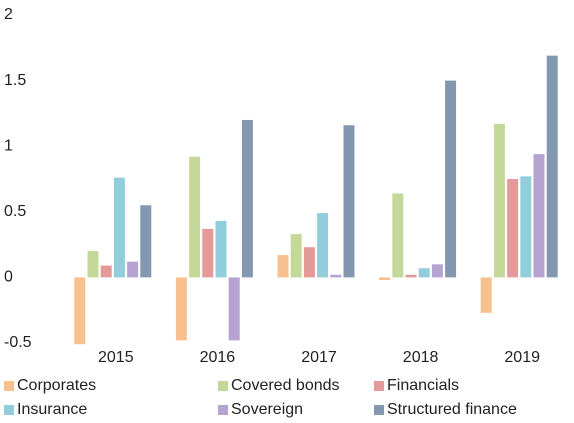 This screenshot has width=574, height=423. I want to click on legend-label: Structured finance, so click(452, 409).